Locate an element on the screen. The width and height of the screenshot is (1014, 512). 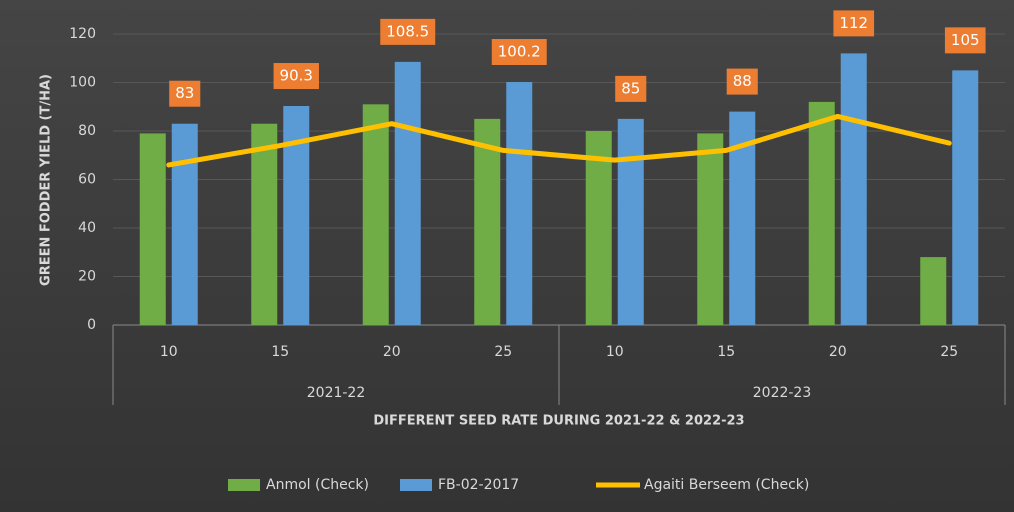
y-tick-label: 60 is located at coordinates (87, 180).